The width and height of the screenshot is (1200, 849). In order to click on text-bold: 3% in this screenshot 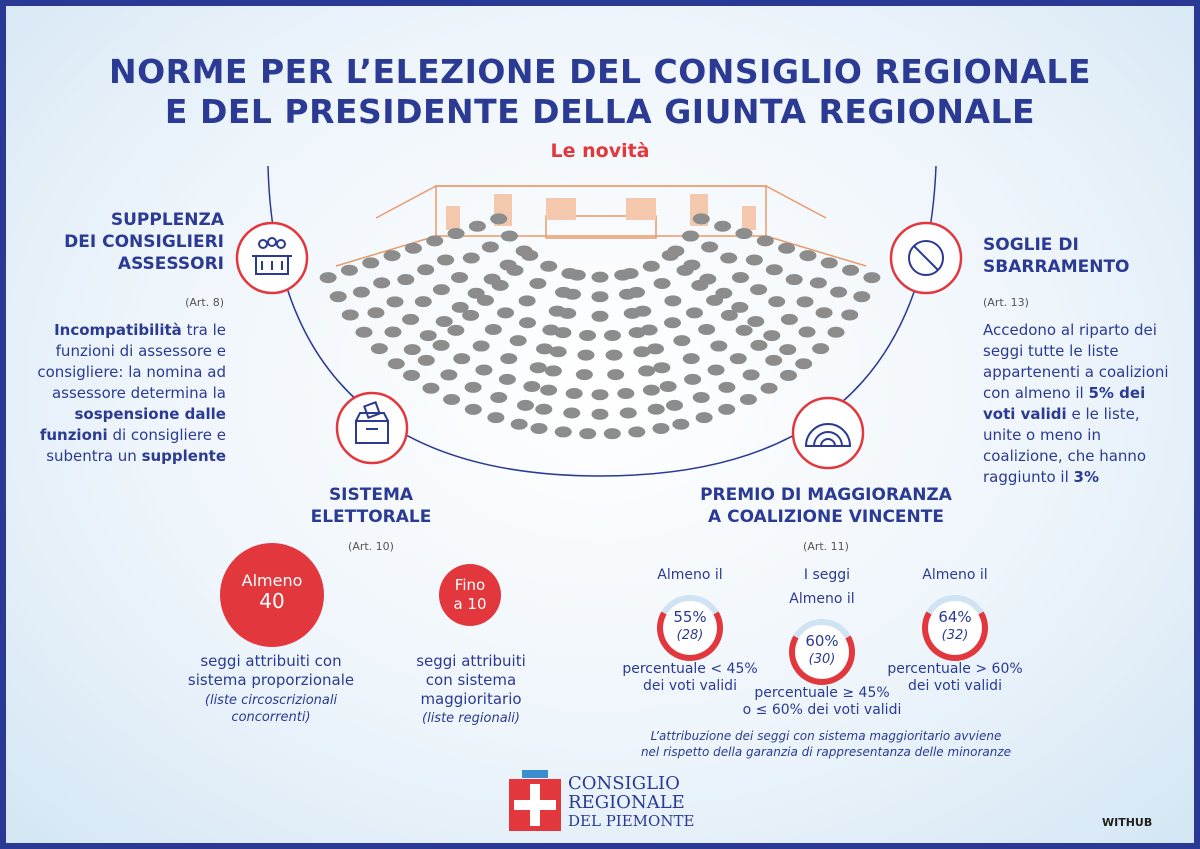, I will do `click(1086, 477)`.